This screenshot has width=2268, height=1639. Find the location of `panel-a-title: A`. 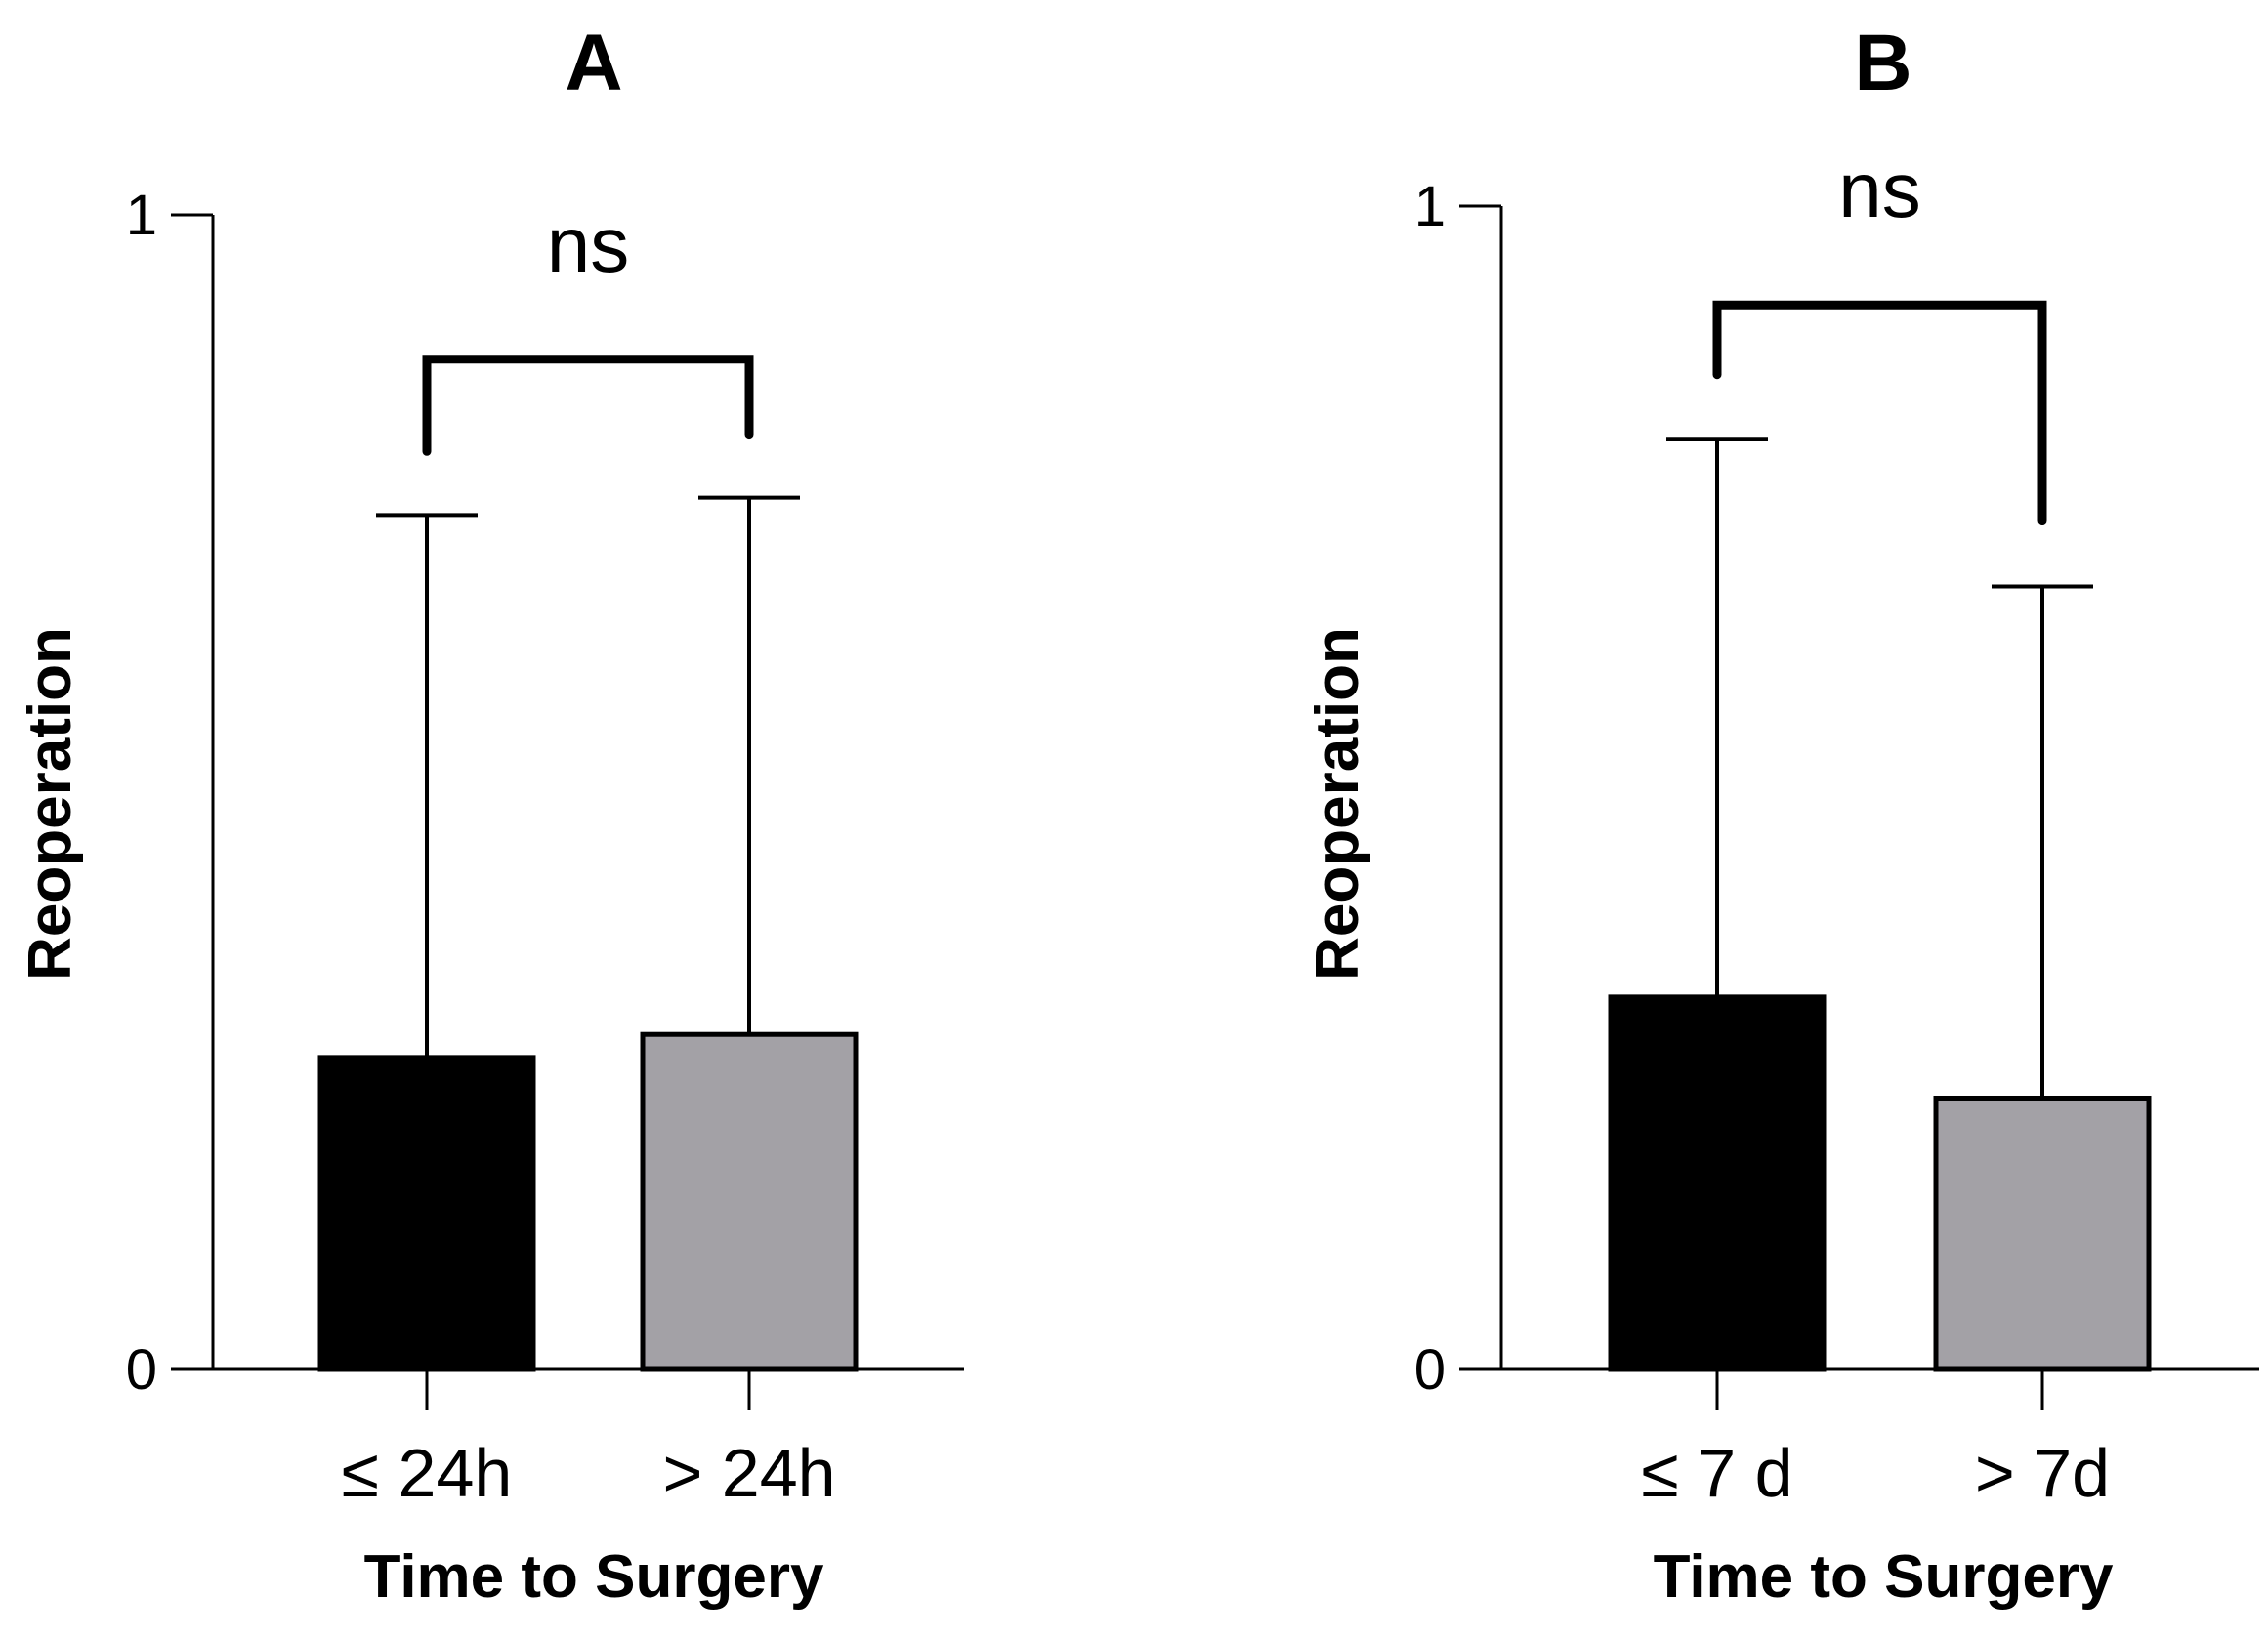

panel-a-title: A is located at coordinates (593, 63).